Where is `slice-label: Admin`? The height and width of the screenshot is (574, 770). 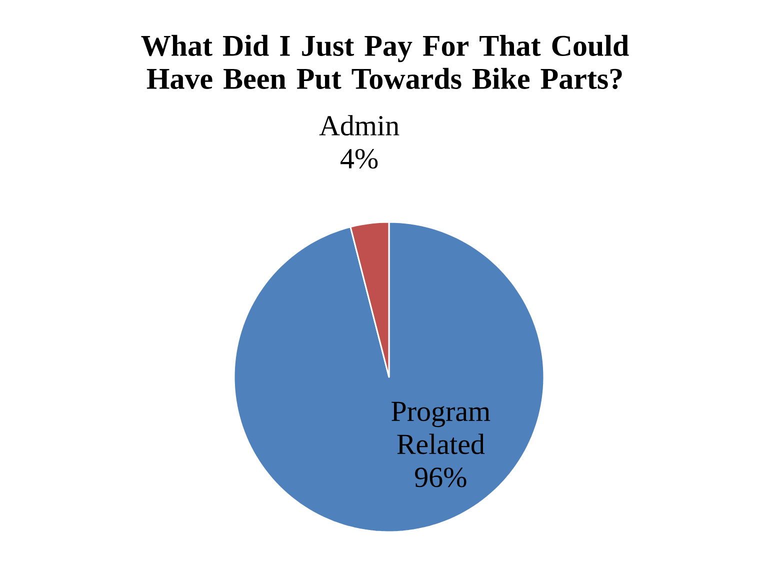 slice-label: Admin is located at coordinates (359, 125).